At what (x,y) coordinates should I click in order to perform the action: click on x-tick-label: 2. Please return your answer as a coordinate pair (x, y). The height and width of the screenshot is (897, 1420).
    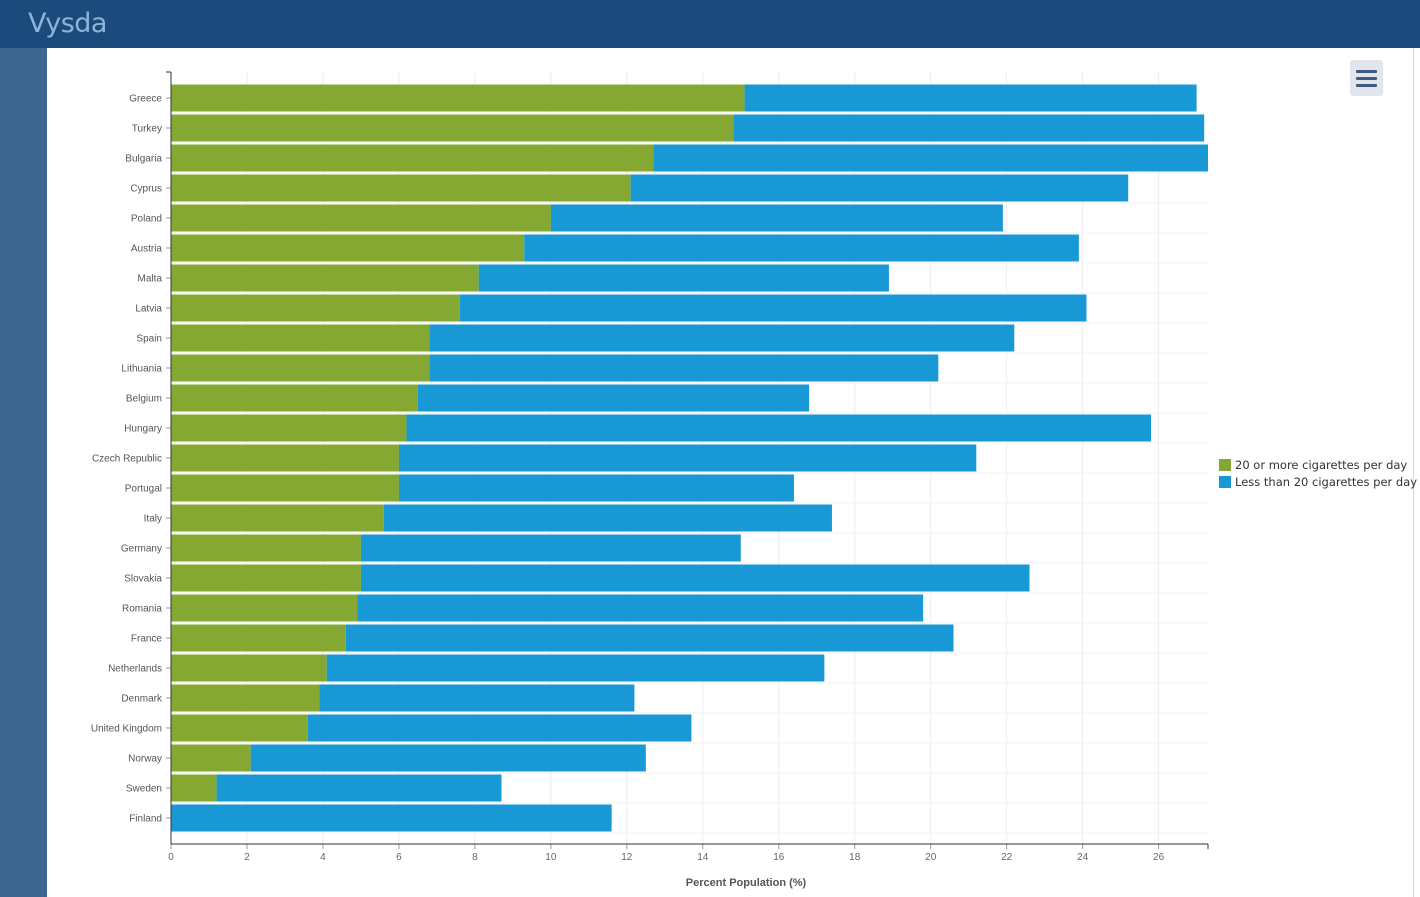
    Looking at the image, I should click on (247, 857).